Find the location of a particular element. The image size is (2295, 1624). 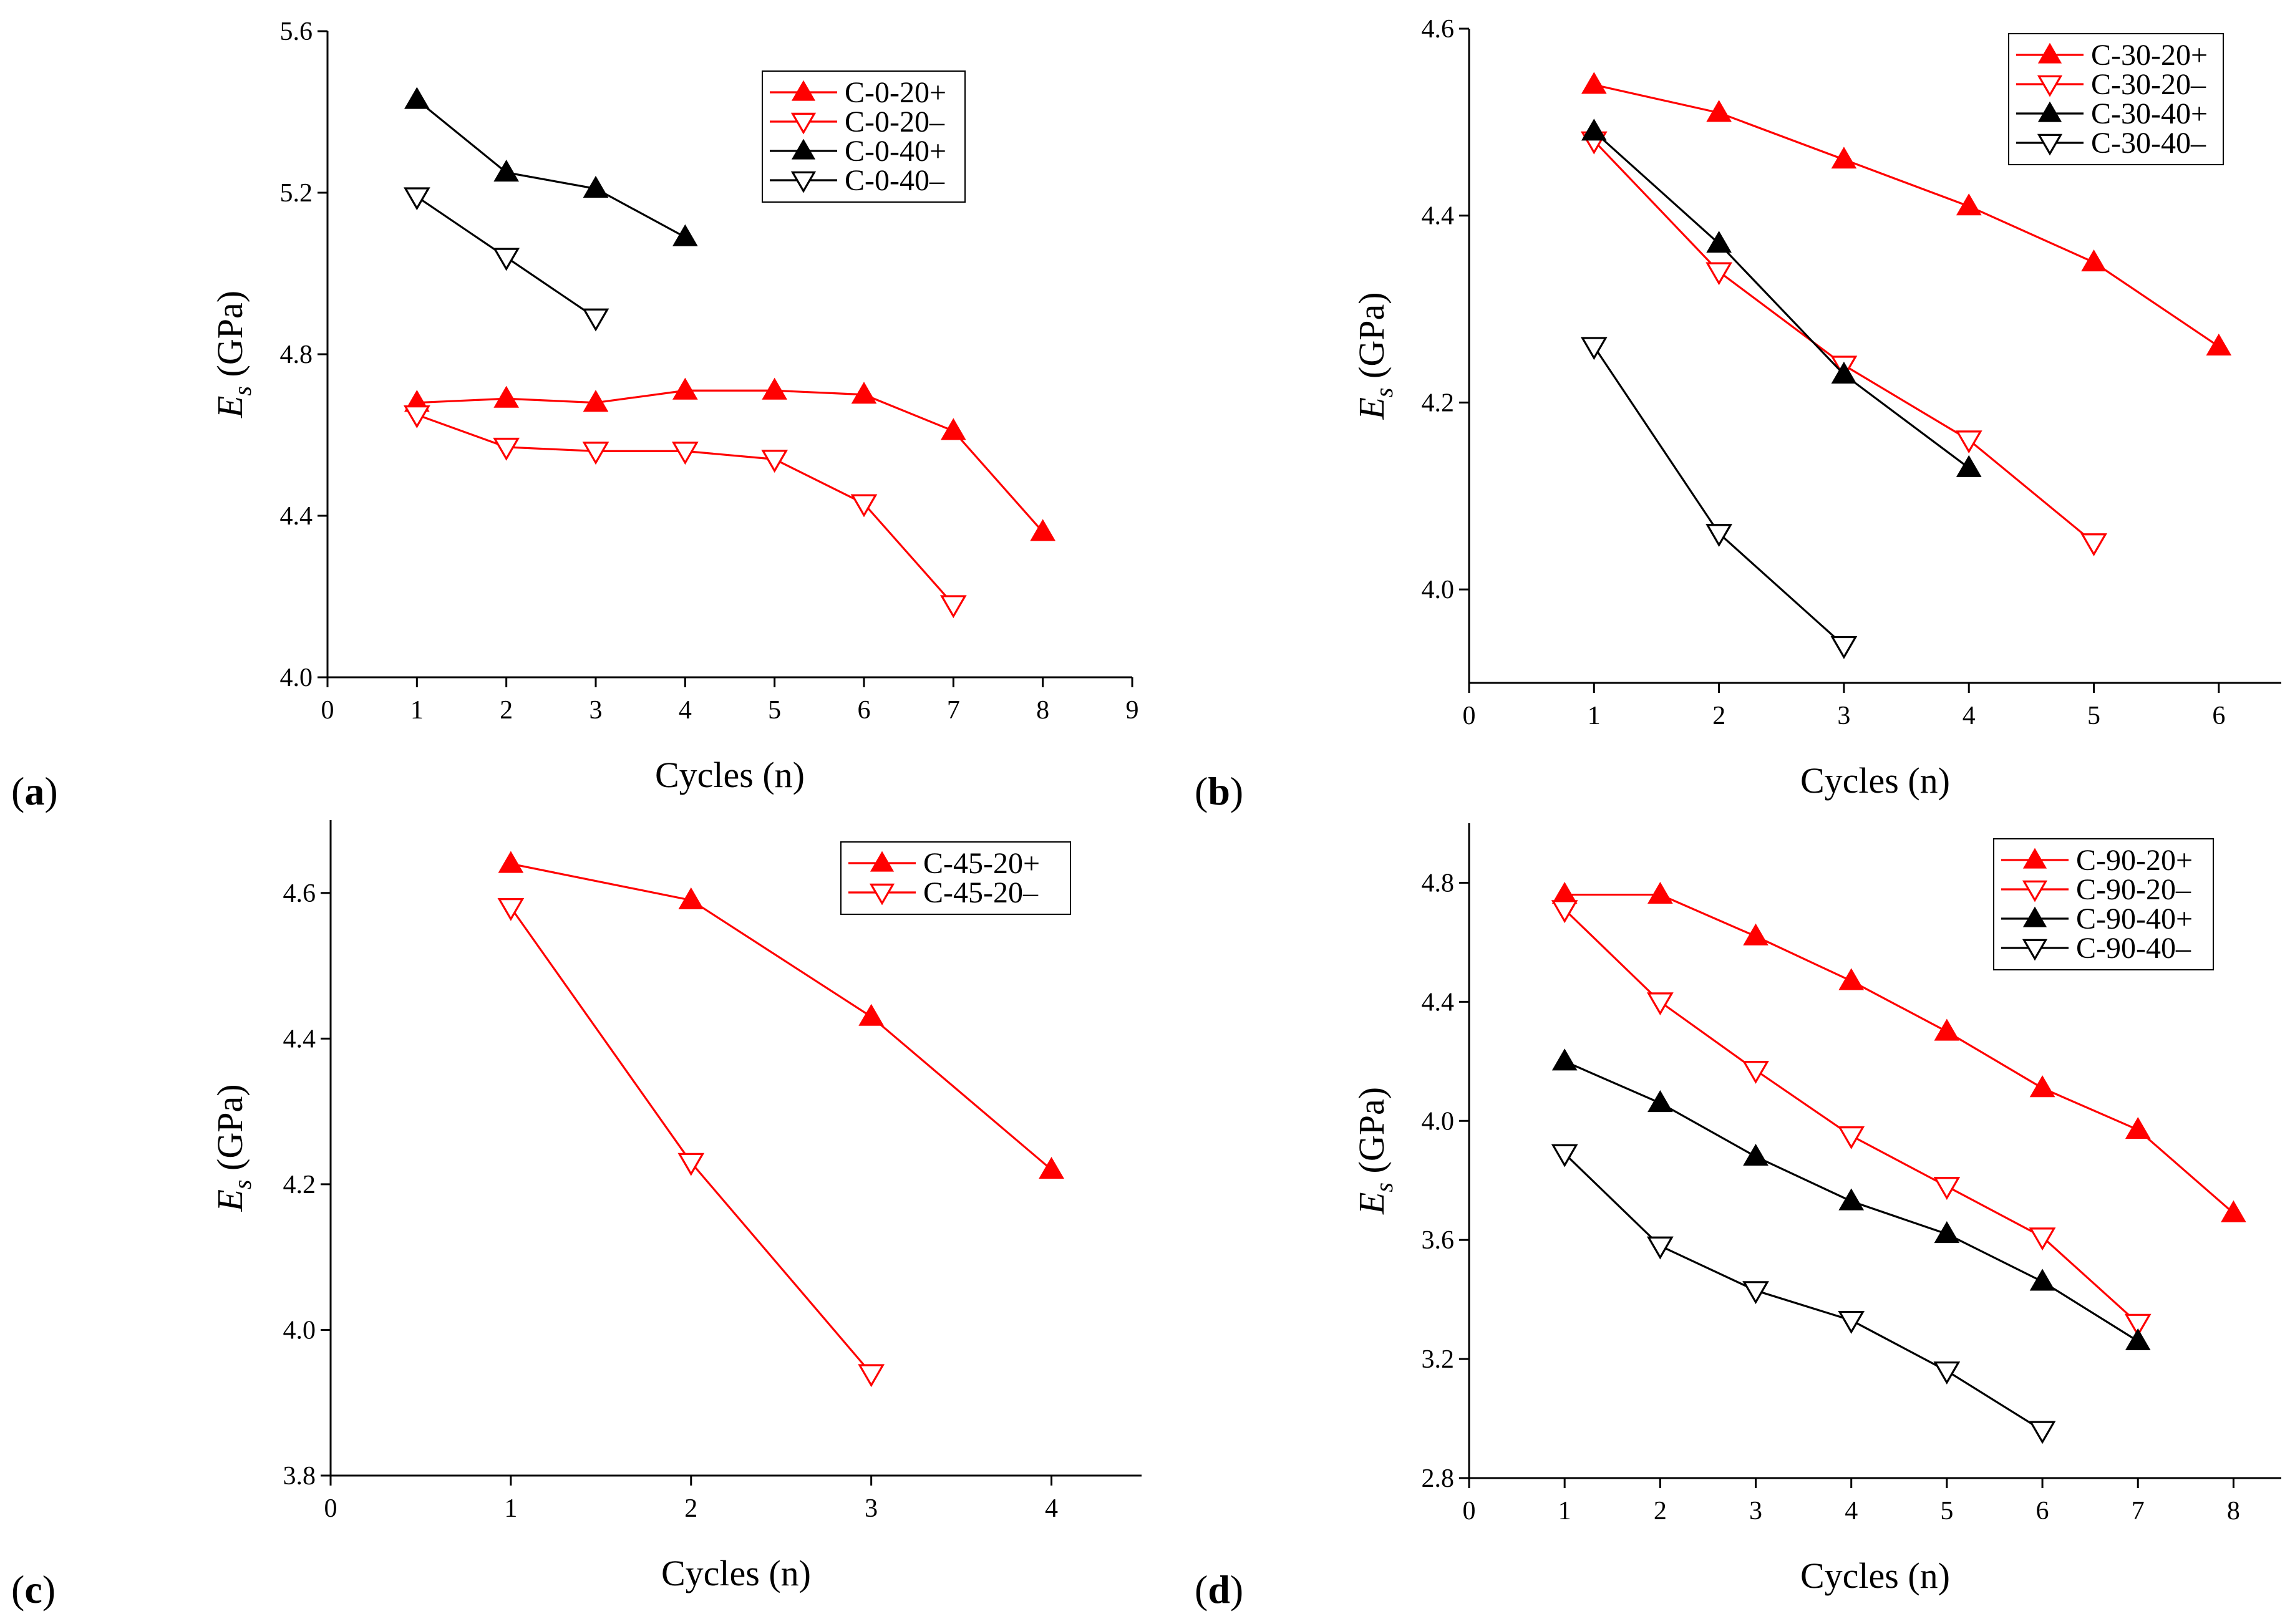

legend: C-0-20+C-0-20–C-0-40+C-0-40– is located at coordinates (864, 136).